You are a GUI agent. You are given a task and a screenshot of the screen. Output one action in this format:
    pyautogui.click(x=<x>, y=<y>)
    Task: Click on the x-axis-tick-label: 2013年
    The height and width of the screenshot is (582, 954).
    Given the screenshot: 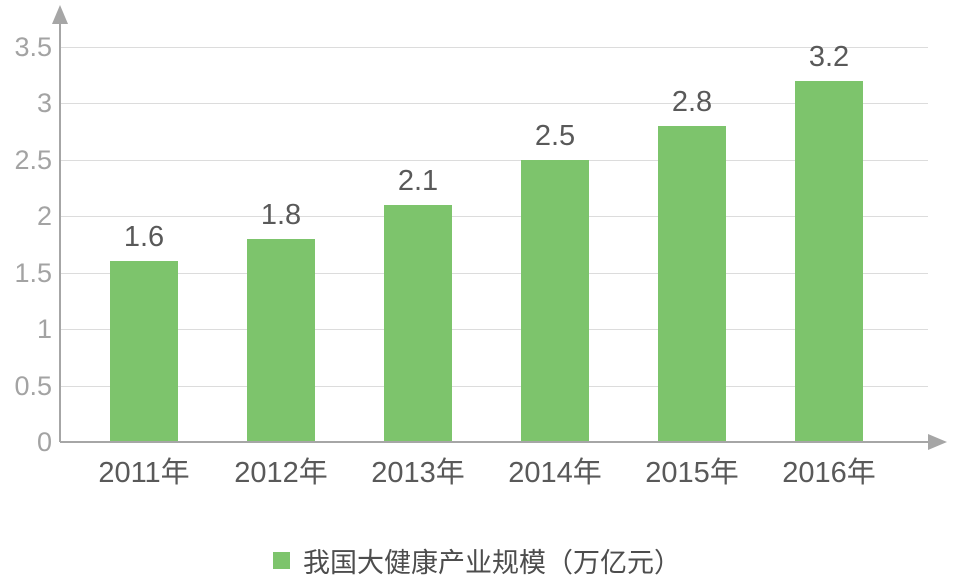 What is the action you would take?
    pyautogui.click(x=418, y=473)
    